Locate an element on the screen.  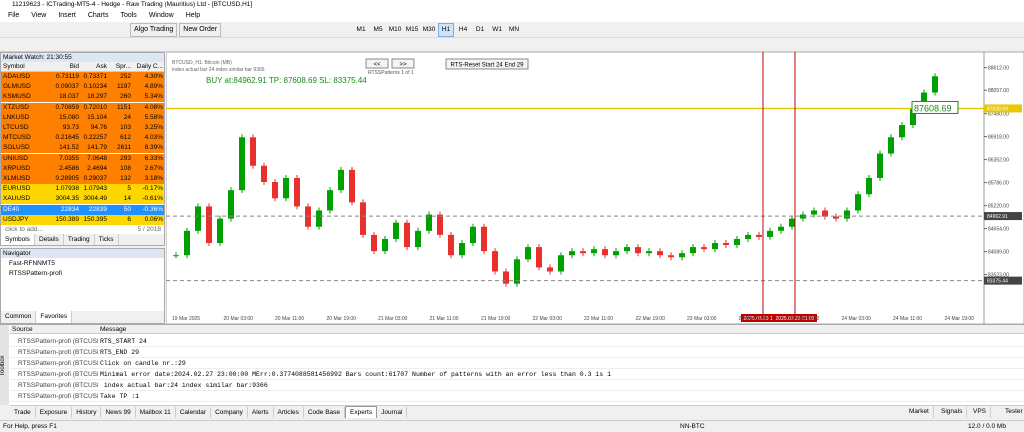
menu-item: View is located at coordinates (39, 15).